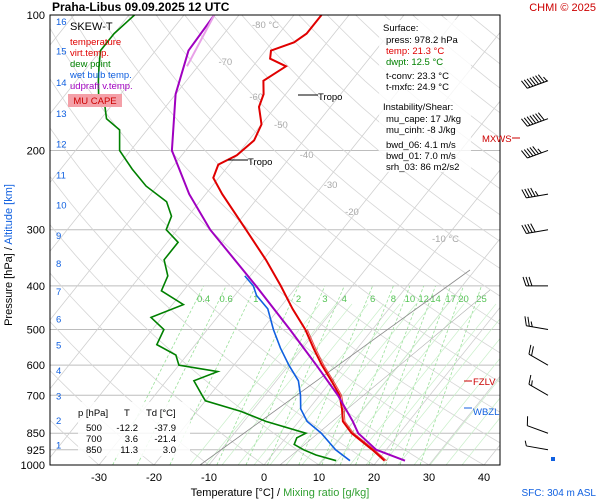  I want to click on altitude-tick-label: 6, so click(58, 319).